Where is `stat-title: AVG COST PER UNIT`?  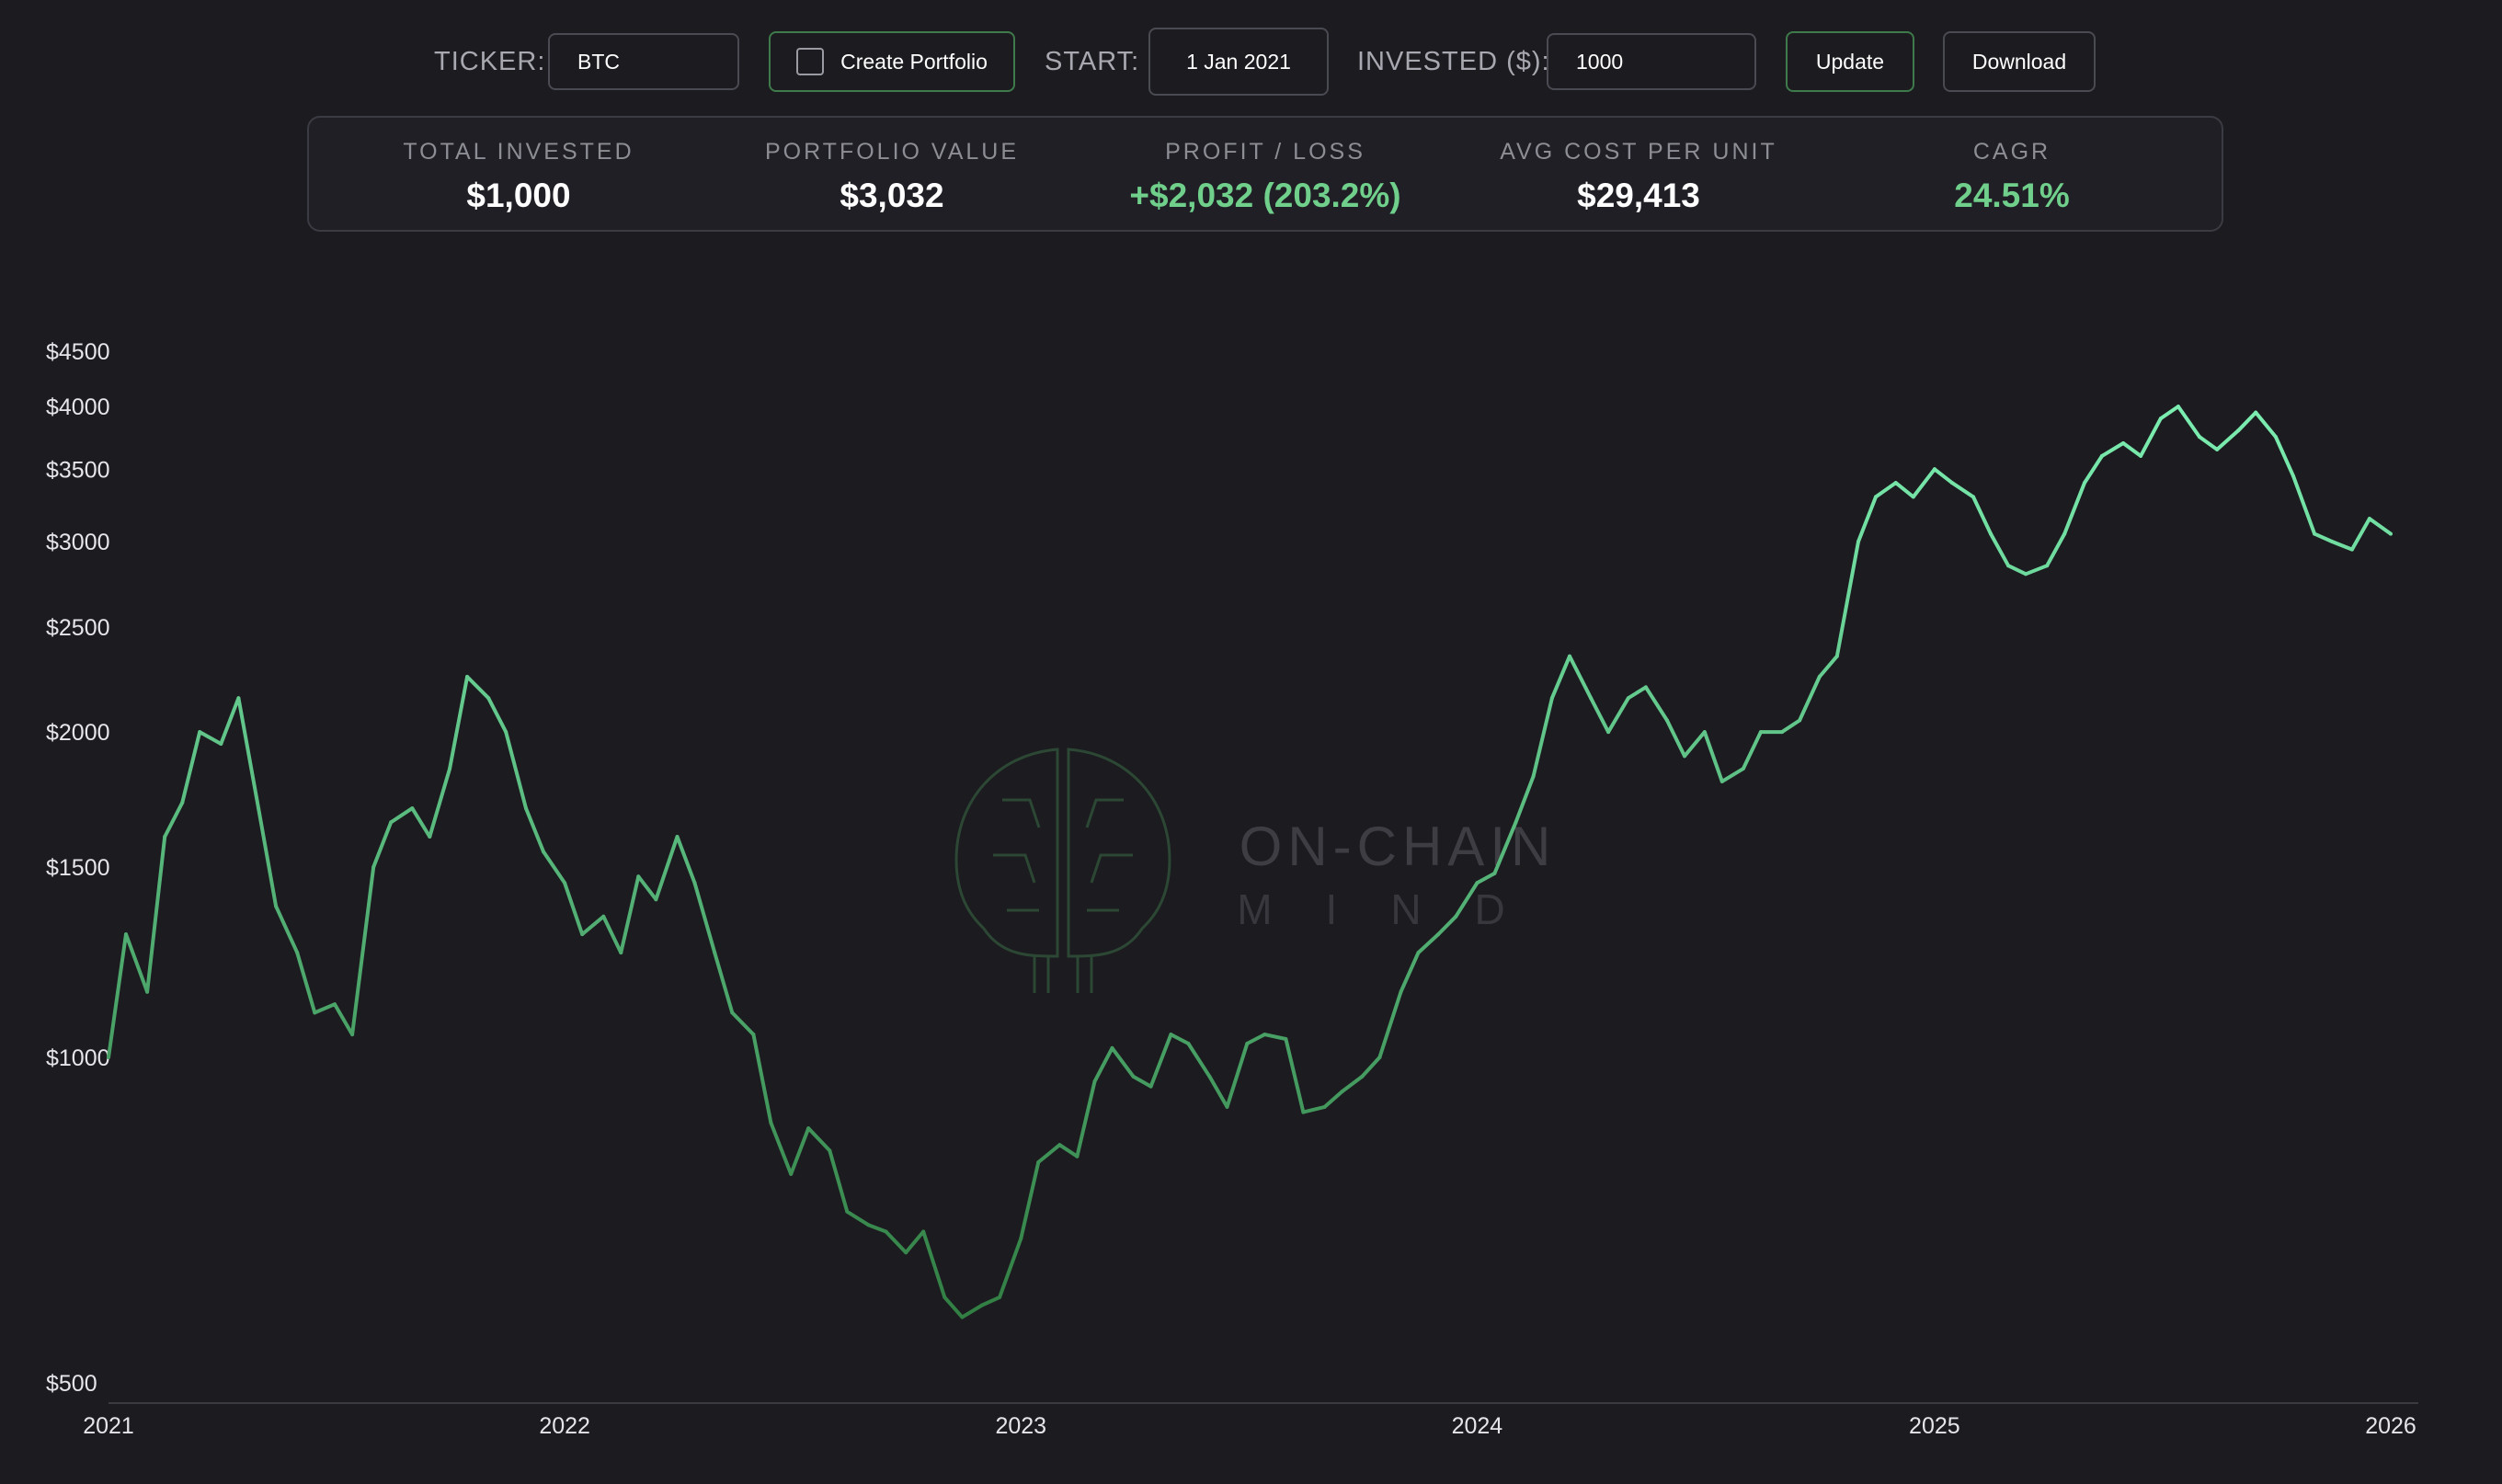
stat-title: AVG COST PER UNIT is located at coordinates (1638, 152).